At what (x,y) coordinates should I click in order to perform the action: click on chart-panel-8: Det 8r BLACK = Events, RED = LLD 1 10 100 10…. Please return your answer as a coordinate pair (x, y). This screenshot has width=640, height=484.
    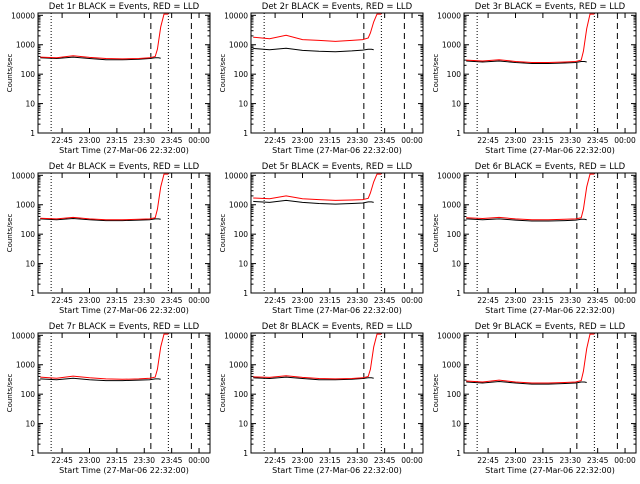
    Looking at the image, I should click on (321, 398).